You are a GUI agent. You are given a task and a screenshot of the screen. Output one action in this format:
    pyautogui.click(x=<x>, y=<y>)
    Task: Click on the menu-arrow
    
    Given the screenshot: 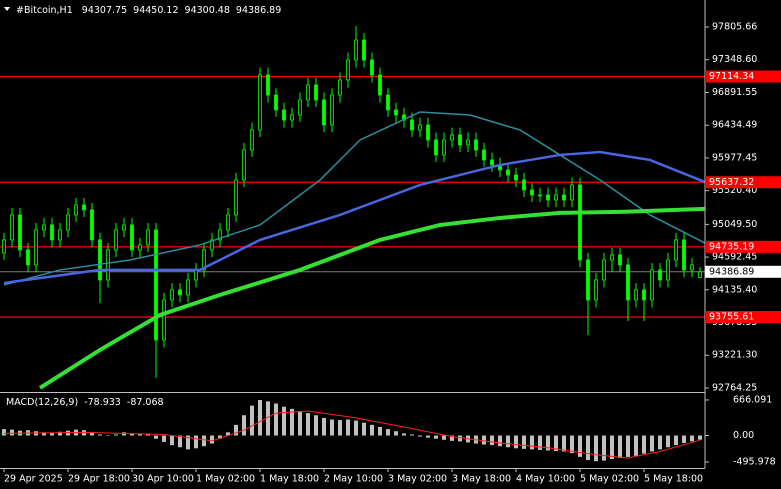 What is the action you would take?
    pyautogui.click(x=7, y=9)
    